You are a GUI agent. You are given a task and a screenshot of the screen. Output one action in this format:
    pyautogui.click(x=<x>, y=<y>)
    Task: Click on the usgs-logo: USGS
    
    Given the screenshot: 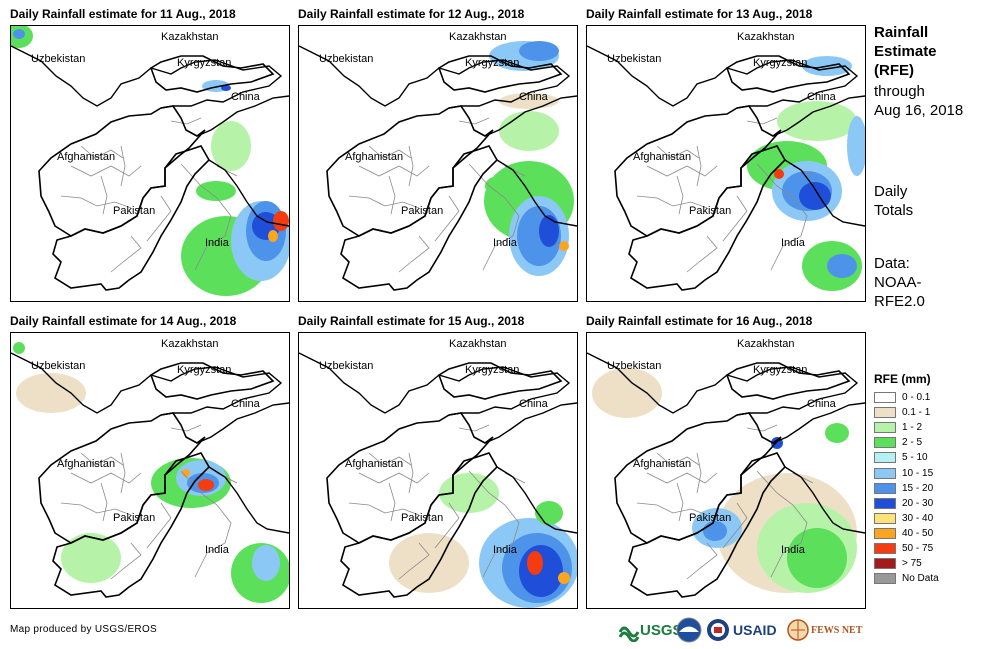 What is the action you would take?
    pyautogui.click(x=650, y=630)
    